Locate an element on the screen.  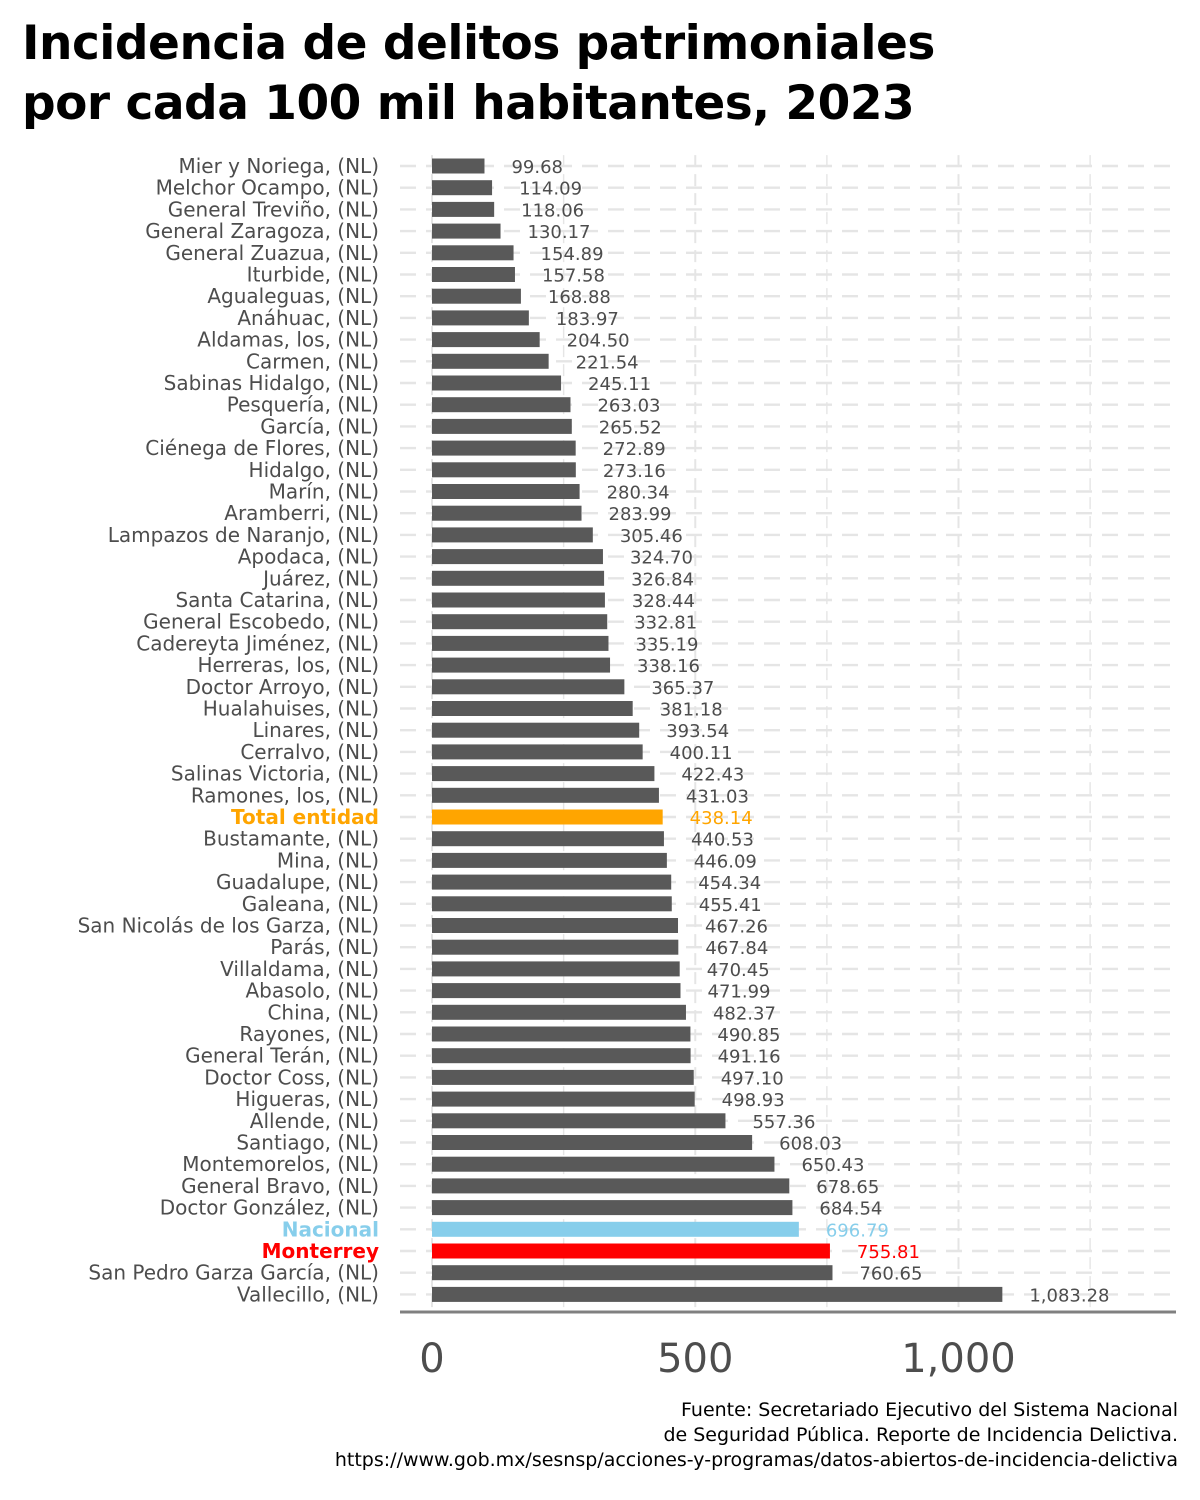
value-label-rayones-nl: 490.85 is located at coordinates (748, 1035).